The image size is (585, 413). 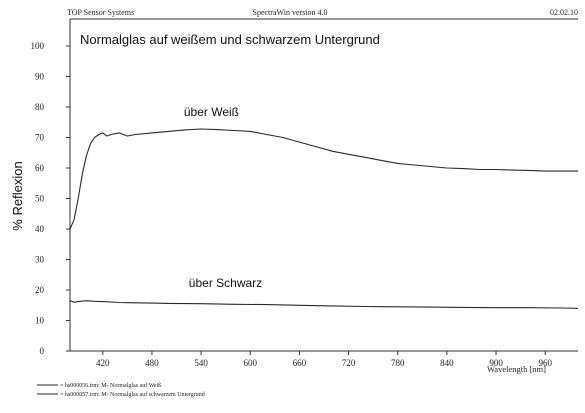 I want to click on y-tick-label: 80, so click(x=40, y=107).